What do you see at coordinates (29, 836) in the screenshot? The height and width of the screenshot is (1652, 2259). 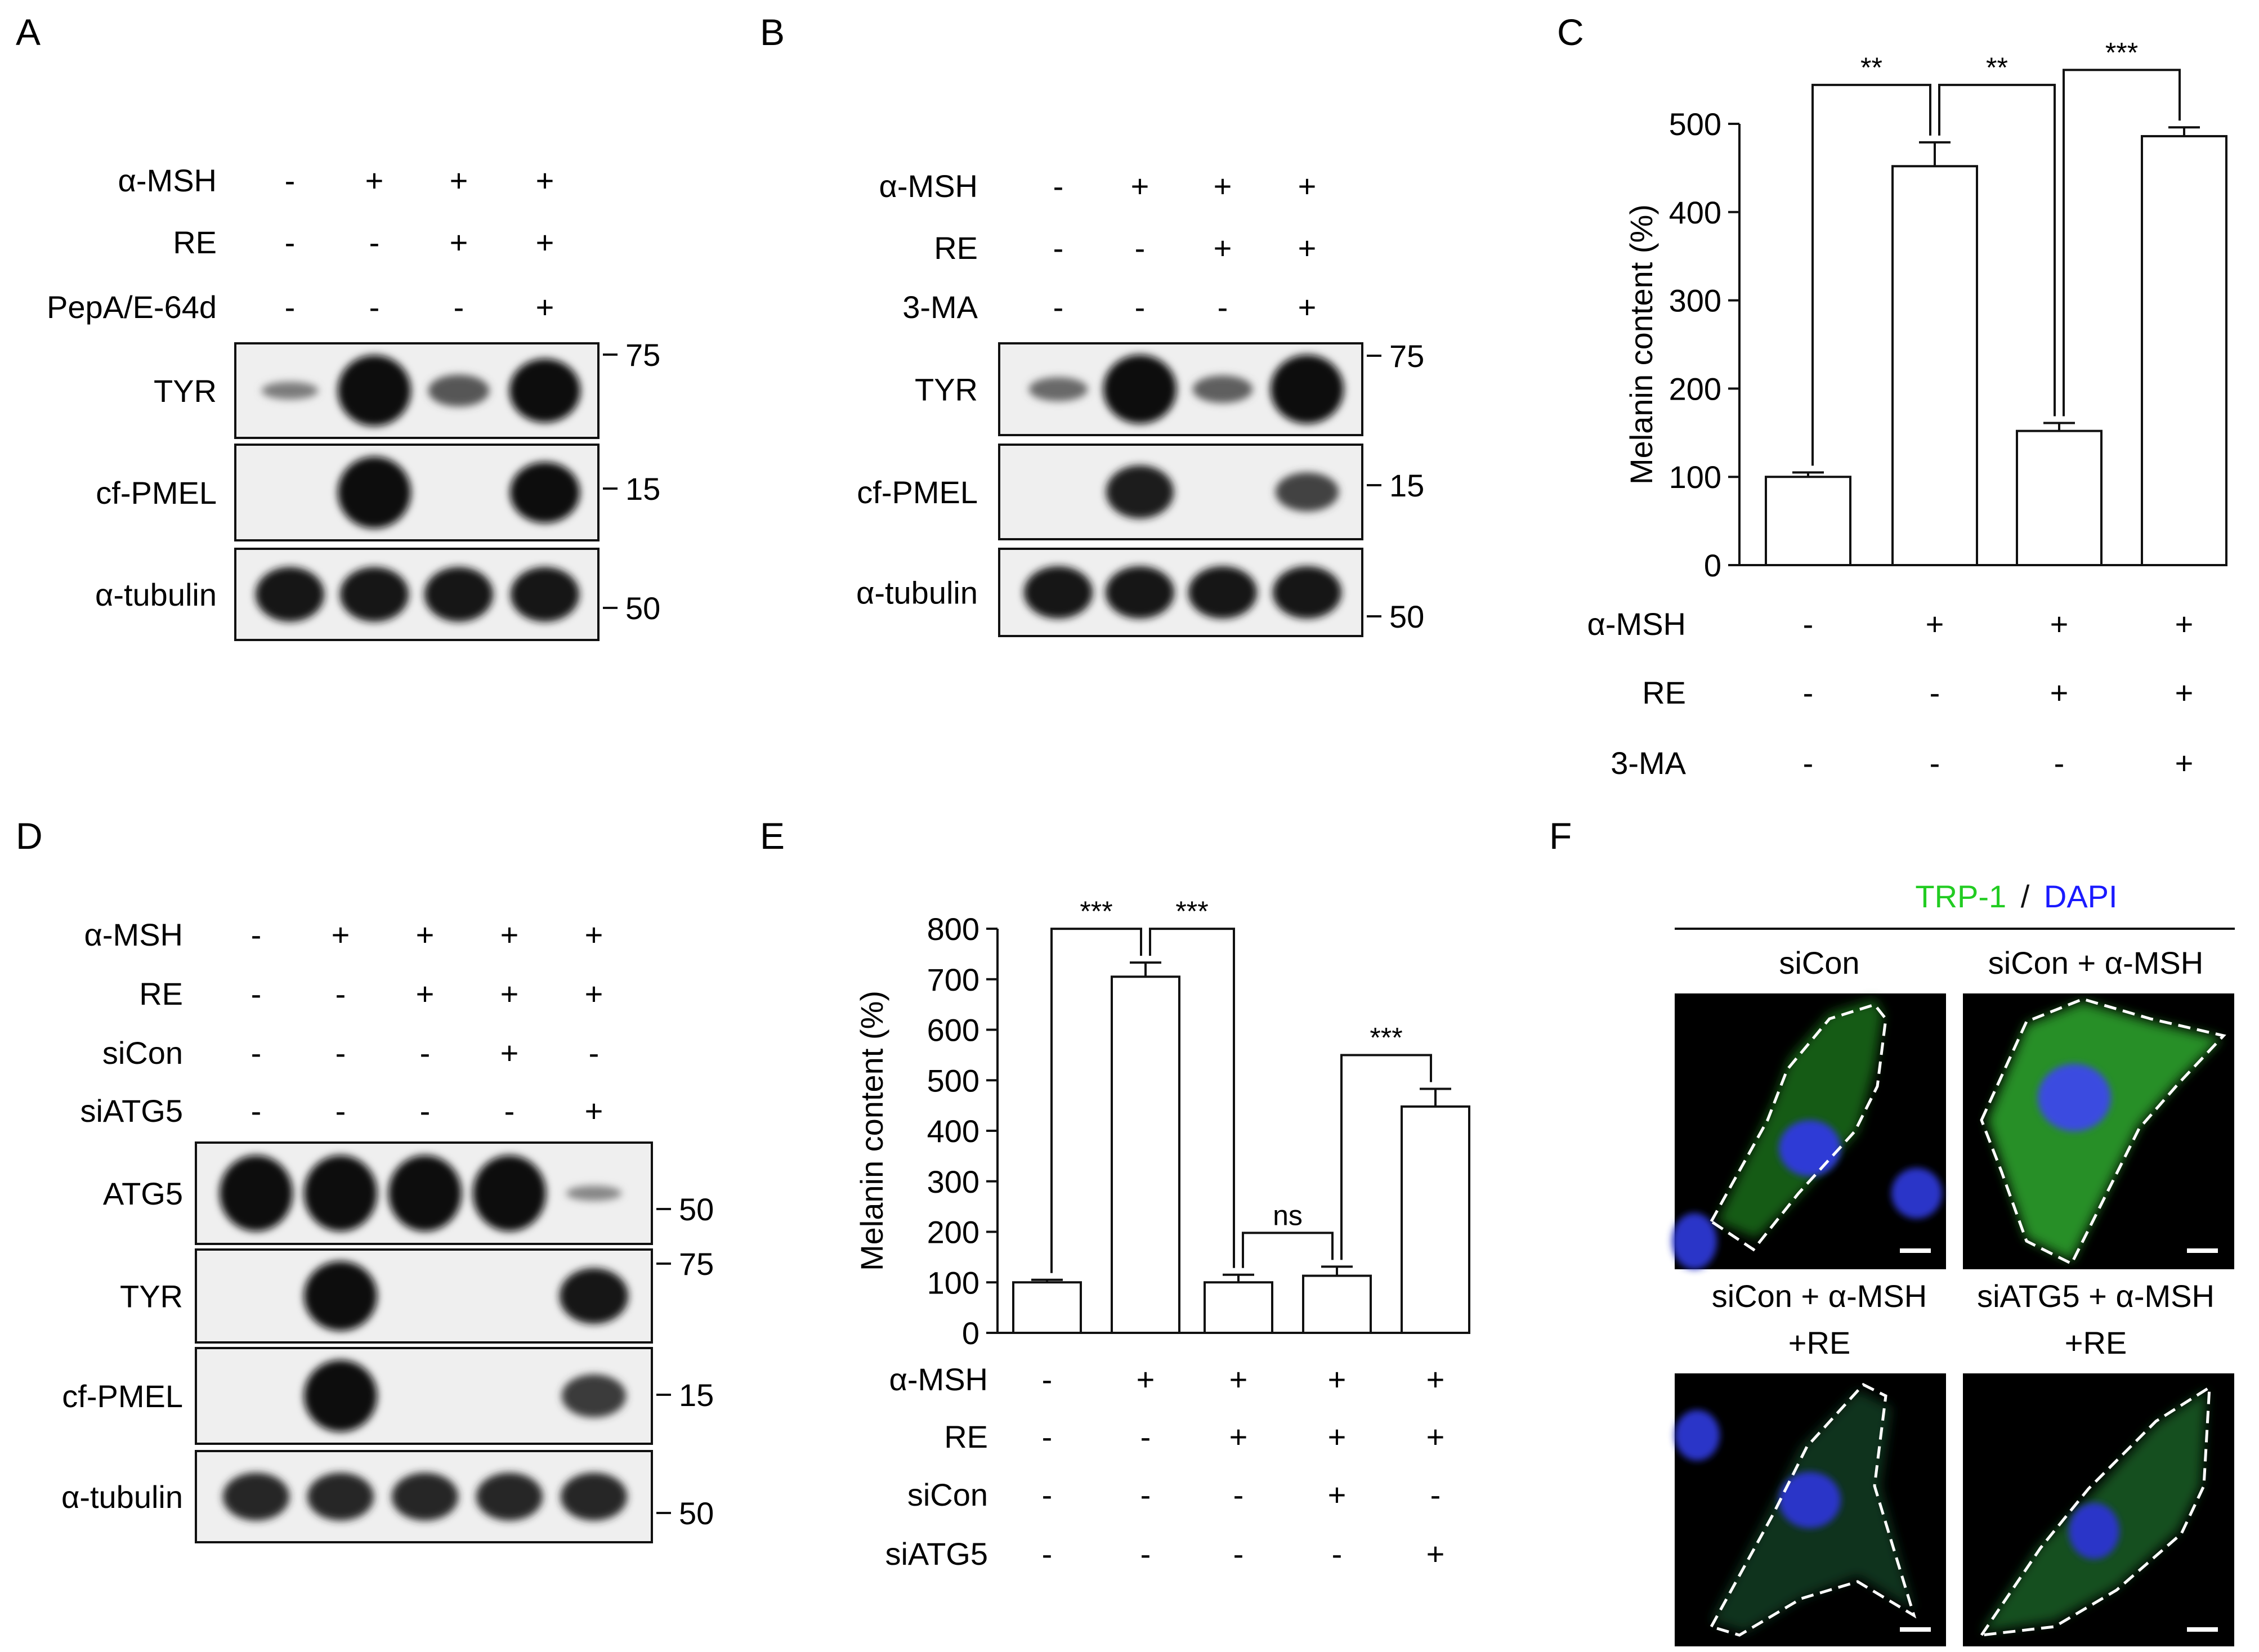 I see `panel-letter-d: D` at bounding box center [29, 836].